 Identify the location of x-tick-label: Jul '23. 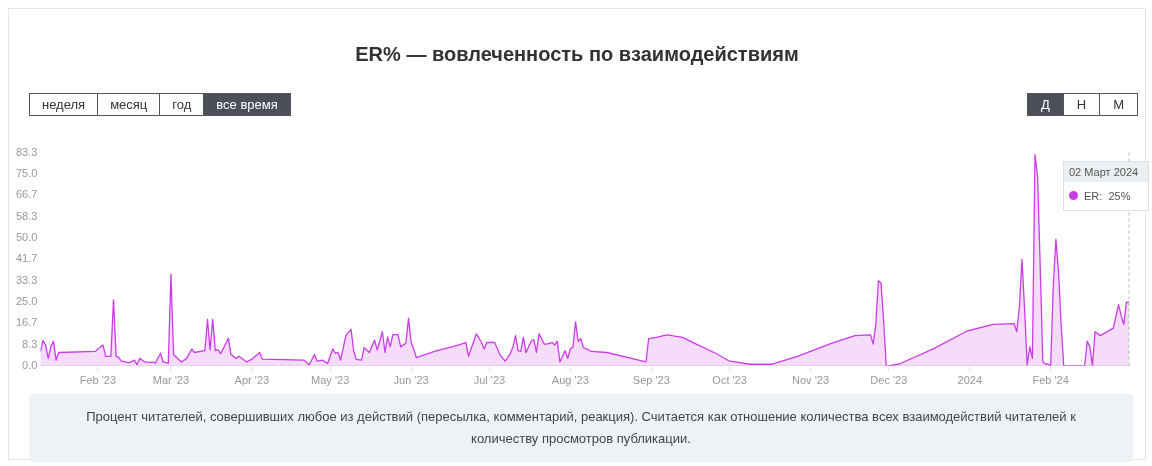
(489, 380).